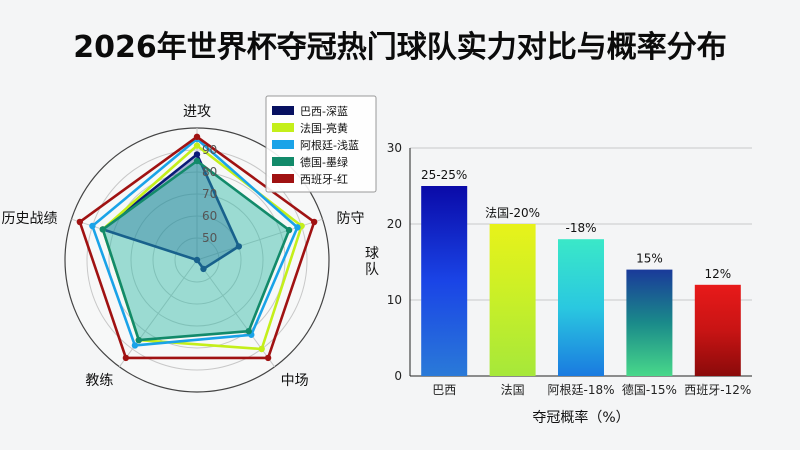 This screenshot has height=450, width=800. I want to click on radar-tick-label: 80, so click(209, 172).